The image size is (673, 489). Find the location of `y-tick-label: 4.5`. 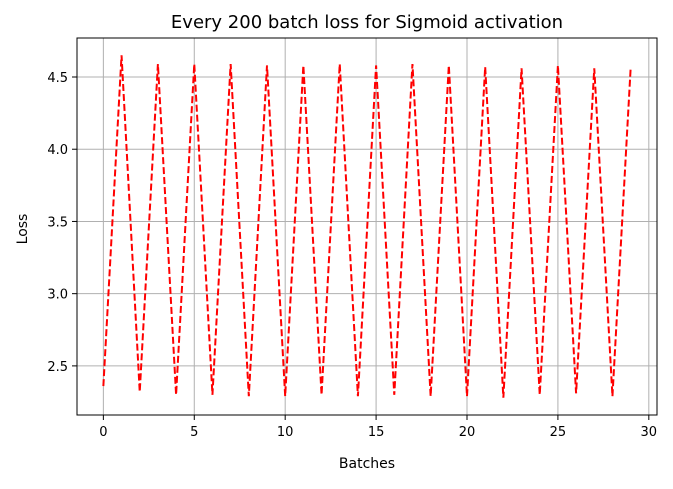

y-tick-label: 4.5 is located at coordinates (57, 78).